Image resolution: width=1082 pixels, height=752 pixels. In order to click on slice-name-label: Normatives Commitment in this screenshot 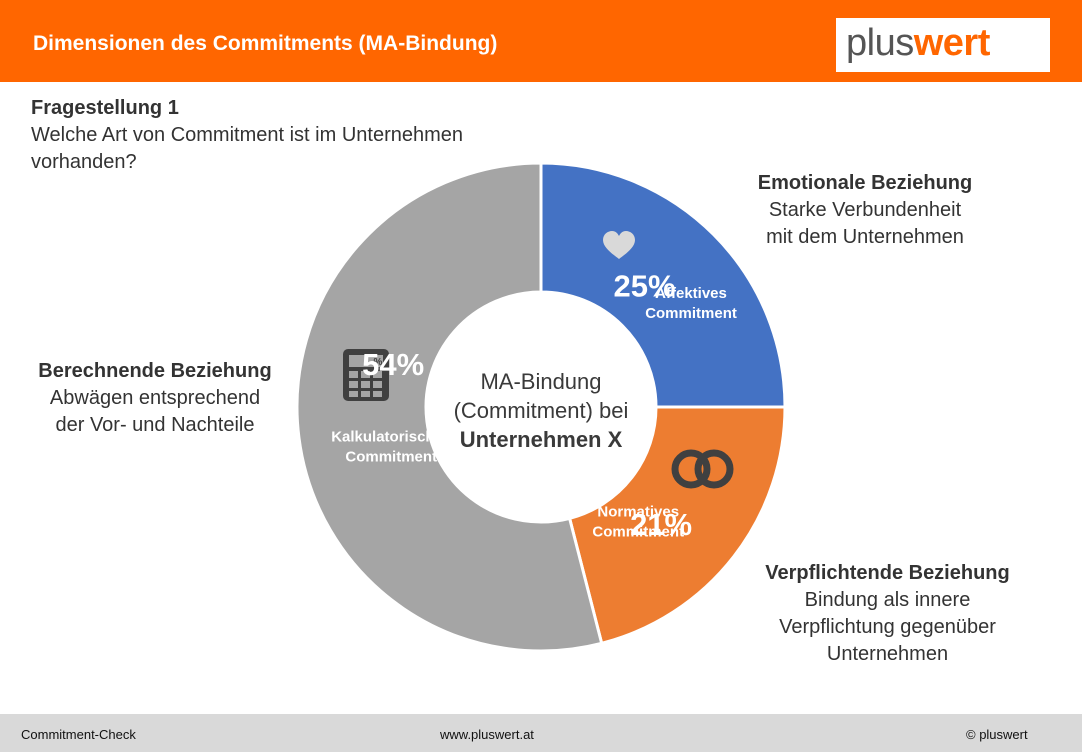, I will do `click(638, 521)`.